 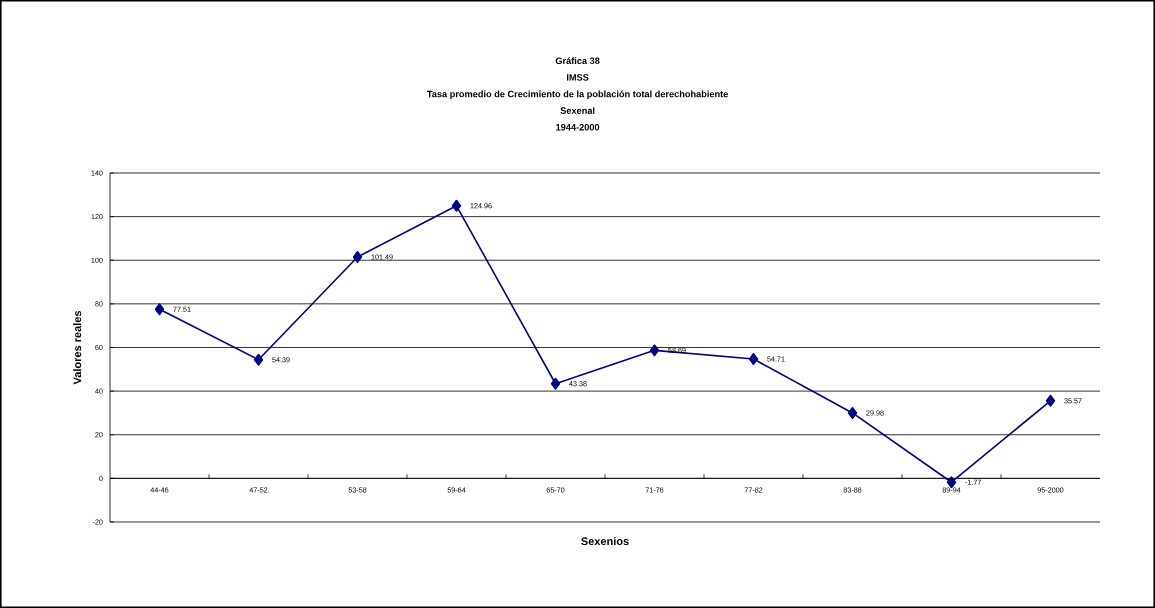 I want to click on y-axis-title: Valores reales, so click(x=77, y=347).